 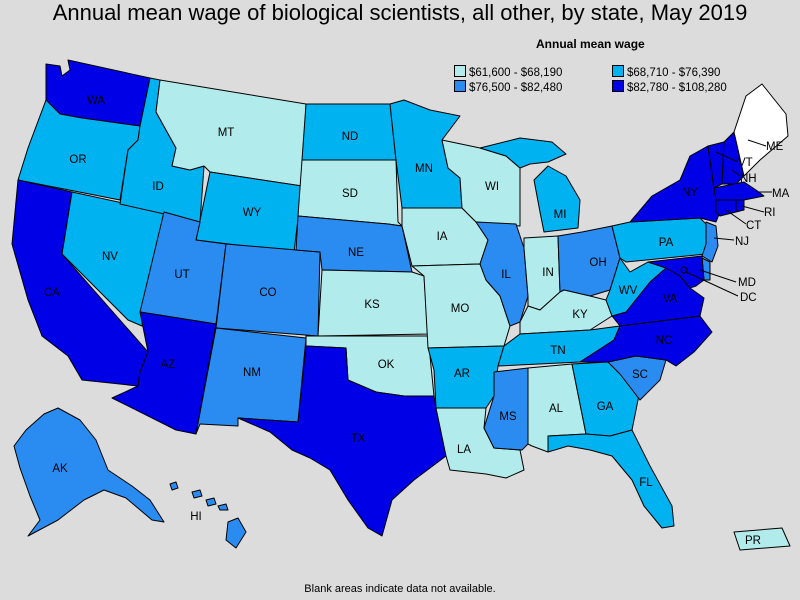 I want to click on label-ma: MA, so click(x=781, y=194).